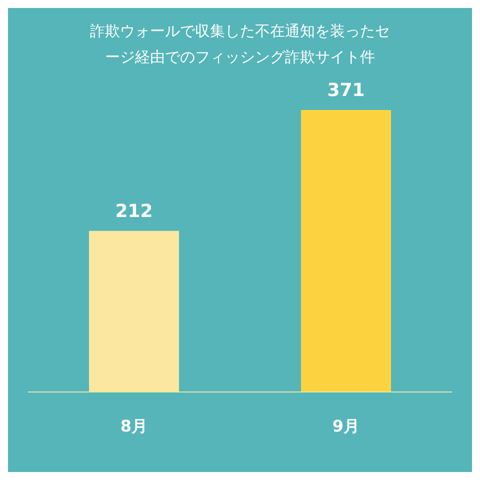 The height and width of the screenshot is (480, 480). I want to click on chart-title: 詐欺ウォールで収集した不在通知を装ったセージ経由でのフィッシング詐欺サイト件, so click(240, 44).